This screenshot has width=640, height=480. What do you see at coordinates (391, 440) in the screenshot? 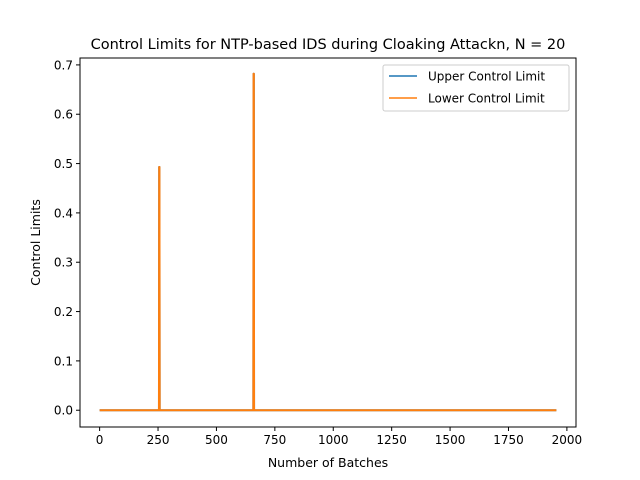
I see `x-tick-label: 1250` at bounding box center [391, 440].